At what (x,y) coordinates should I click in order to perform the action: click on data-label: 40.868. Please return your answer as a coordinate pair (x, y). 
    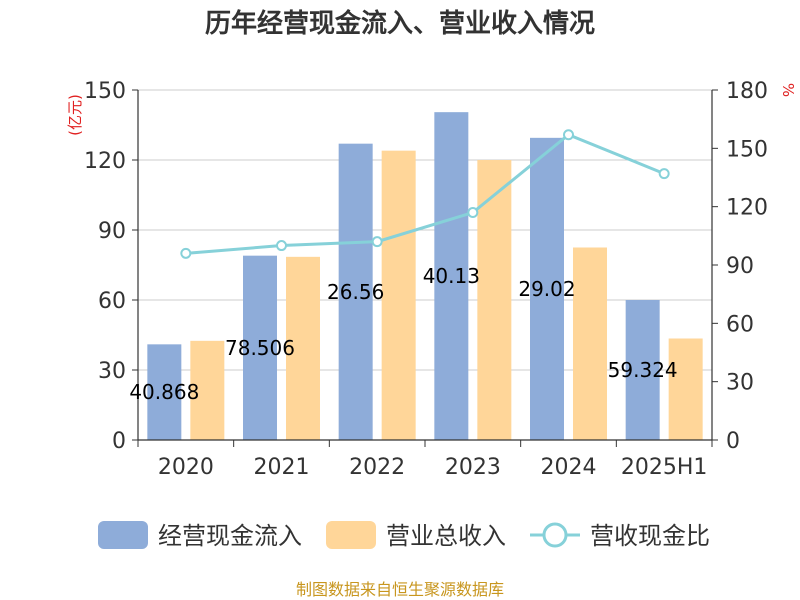
    Looking at the image, I should click on (164, 392).